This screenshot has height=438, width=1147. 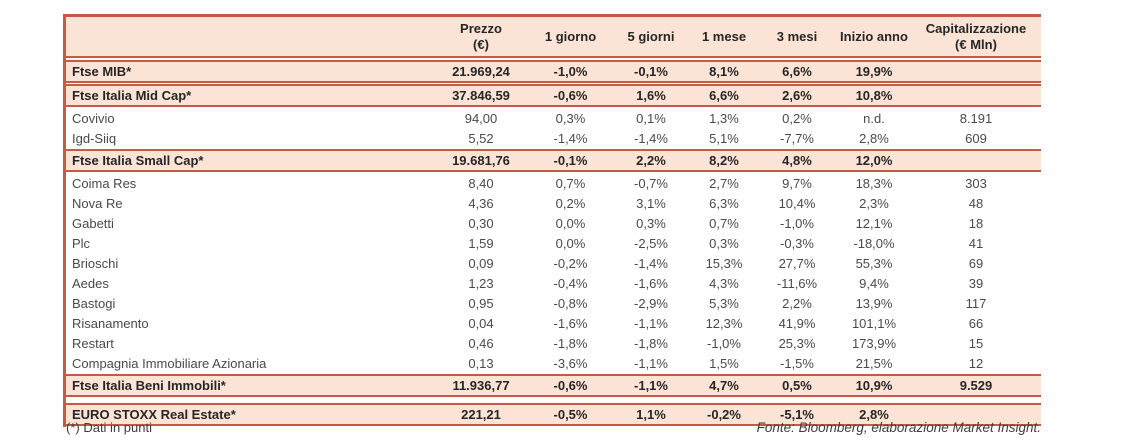 What do you see at coordinates (724, 138) in the screenshot?
I see `cell-1-mese: 5,1%` at bounding box center [724, 138].